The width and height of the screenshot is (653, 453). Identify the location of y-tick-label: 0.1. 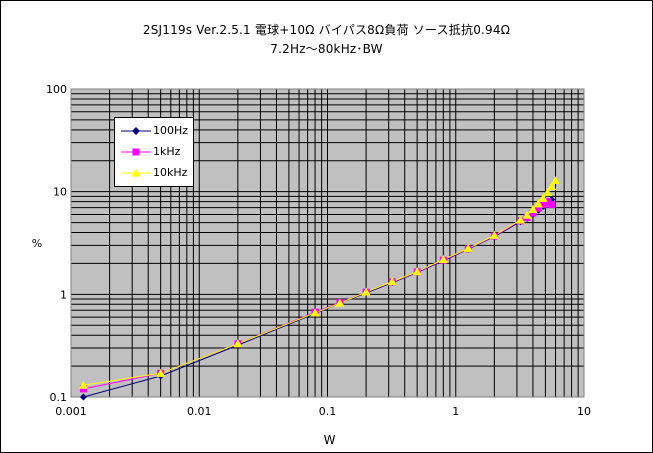
(59, 397).